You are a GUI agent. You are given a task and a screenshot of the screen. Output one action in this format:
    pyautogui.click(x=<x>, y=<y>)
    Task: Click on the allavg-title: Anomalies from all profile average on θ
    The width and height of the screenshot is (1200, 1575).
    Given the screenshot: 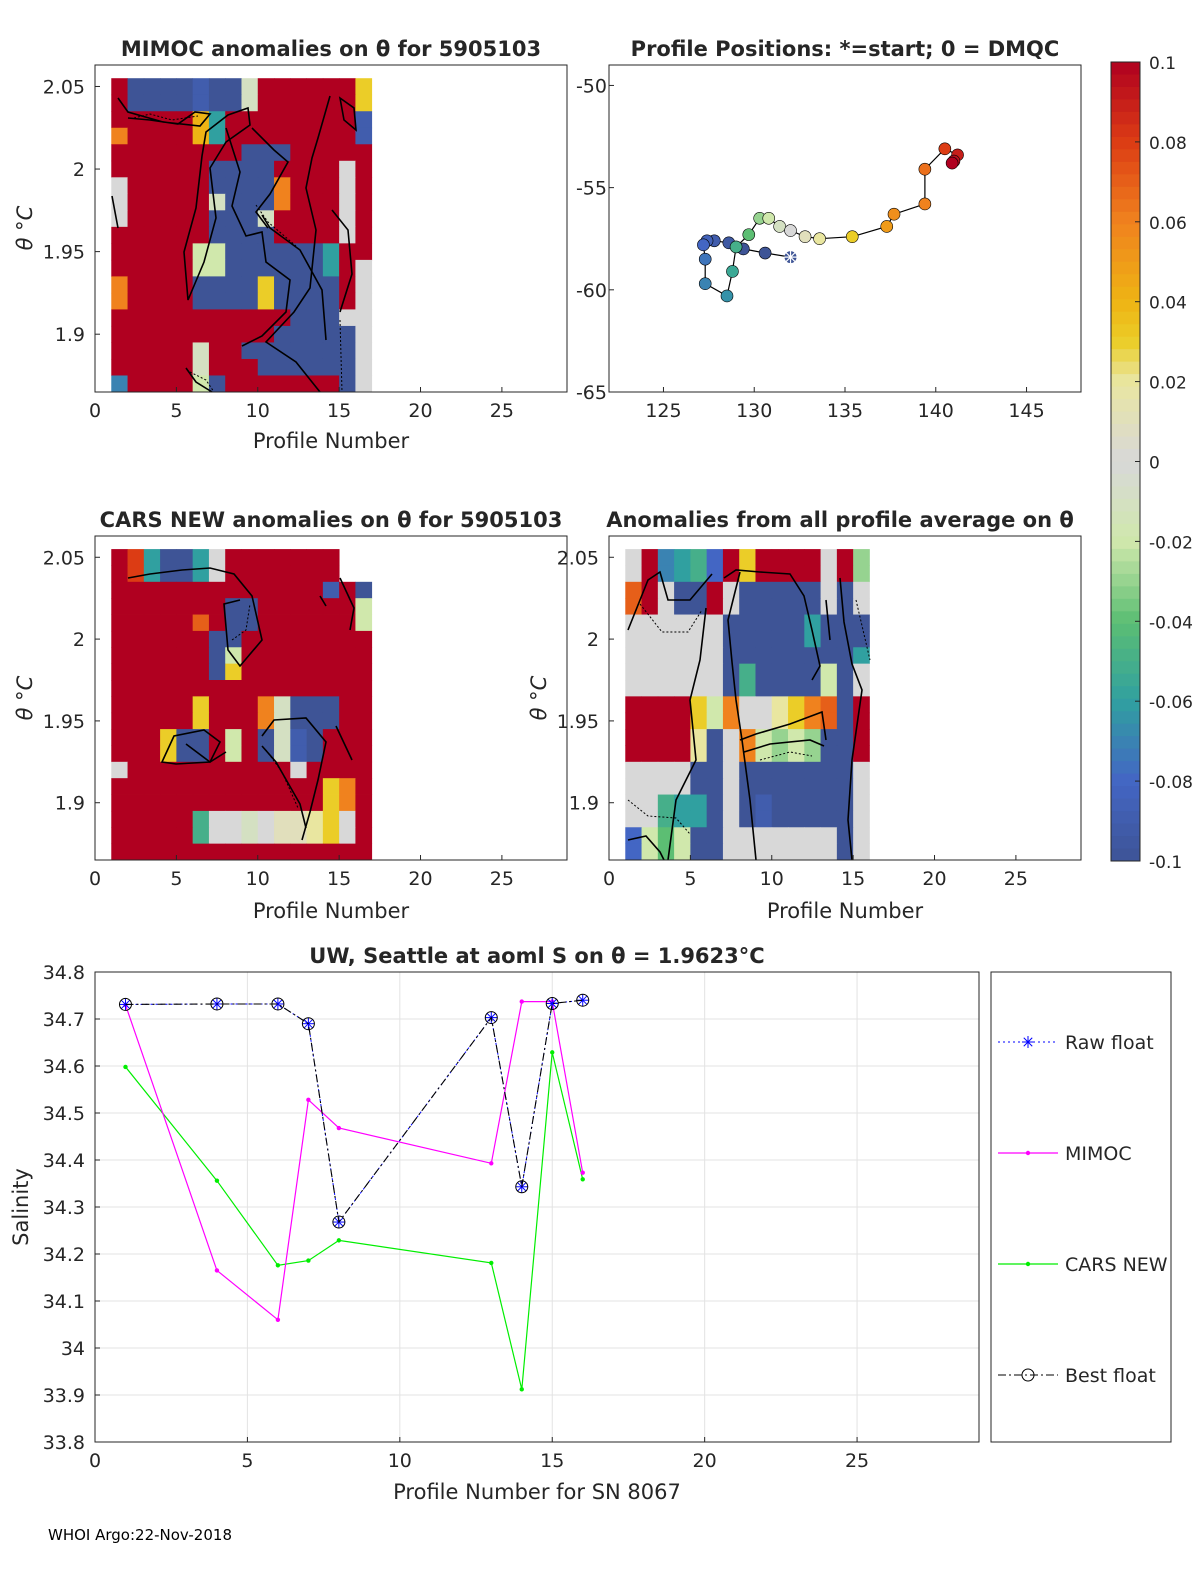 What is the action you would take?
    pyautogui.click(x=840, y=520)
    